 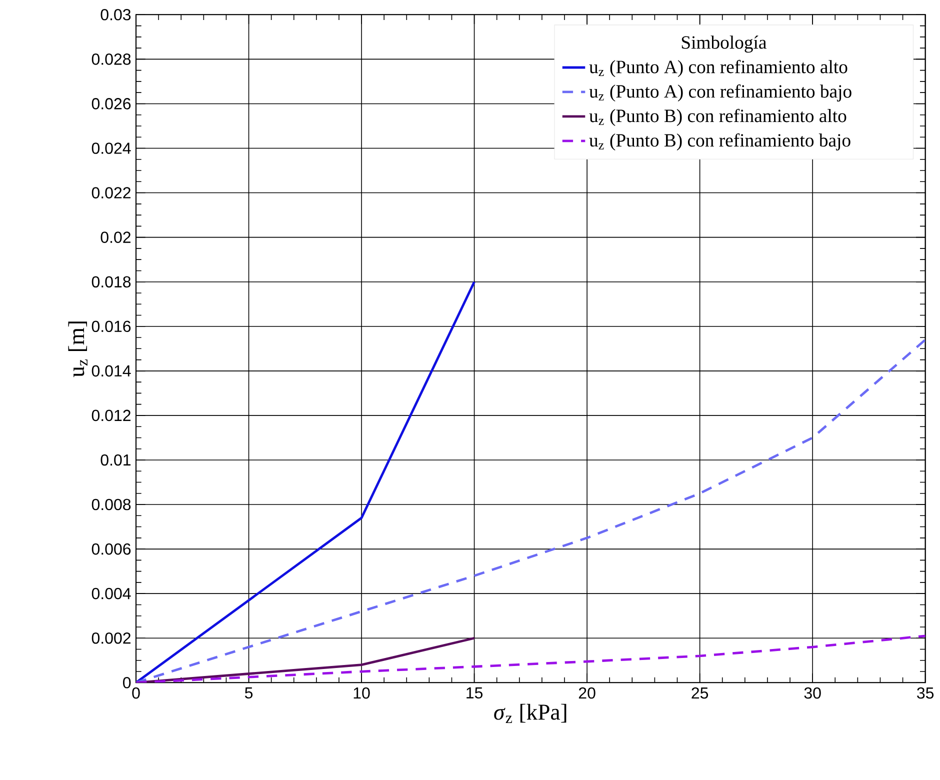 I want to click on y-tick-label: 0.014, so click(x=111, y=371).